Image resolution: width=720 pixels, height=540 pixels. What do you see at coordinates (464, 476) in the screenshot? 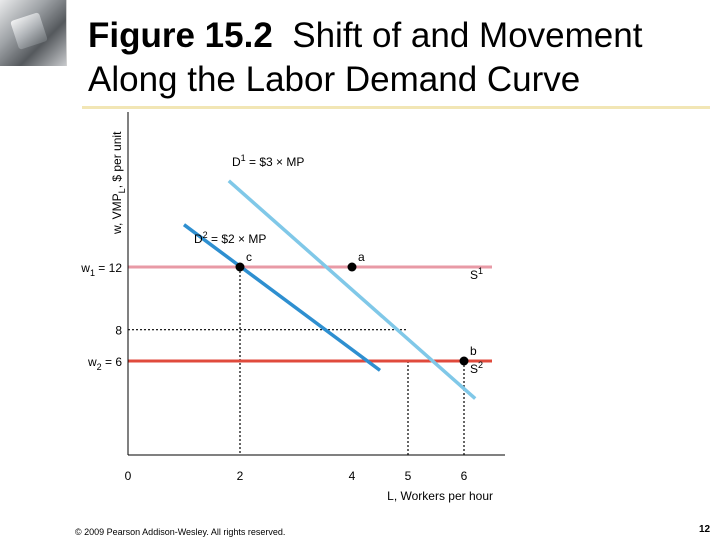
I see `x-tick-label-6: 6` at bounding box center [464, 476].